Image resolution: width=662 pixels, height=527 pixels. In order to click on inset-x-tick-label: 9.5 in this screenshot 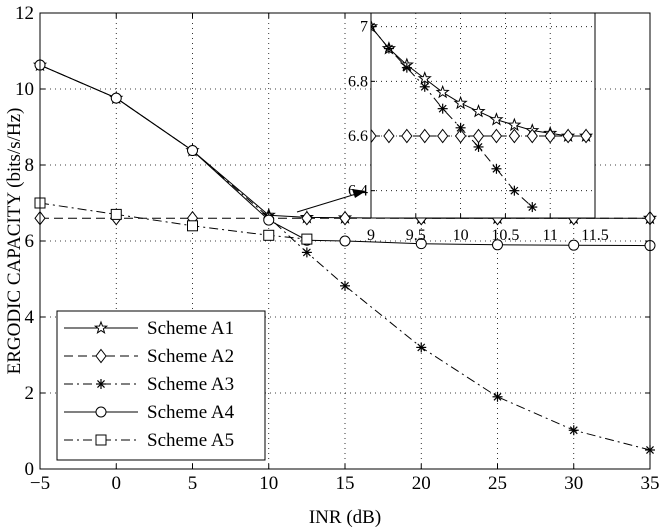, I will do `click(416, 235)`.